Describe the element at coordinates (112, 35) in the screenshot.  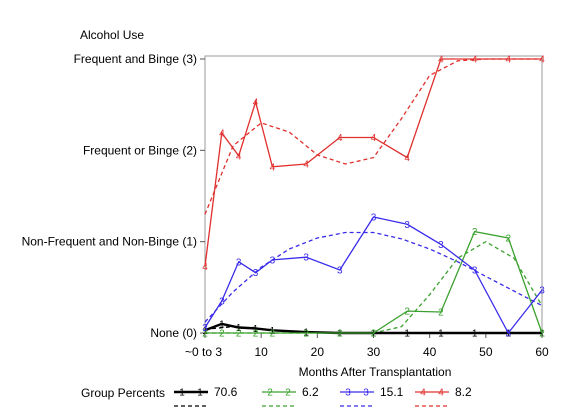
I see `y-axis-label: Alcohol Use` at that location.